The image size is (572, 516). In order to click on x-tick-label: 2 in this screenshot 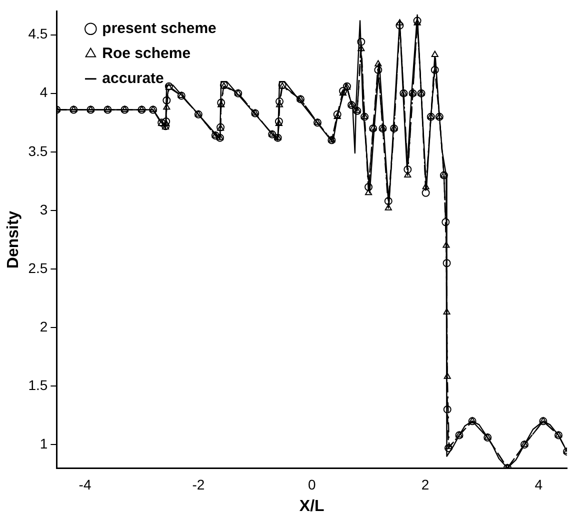, I will do `click(425, 484)`.